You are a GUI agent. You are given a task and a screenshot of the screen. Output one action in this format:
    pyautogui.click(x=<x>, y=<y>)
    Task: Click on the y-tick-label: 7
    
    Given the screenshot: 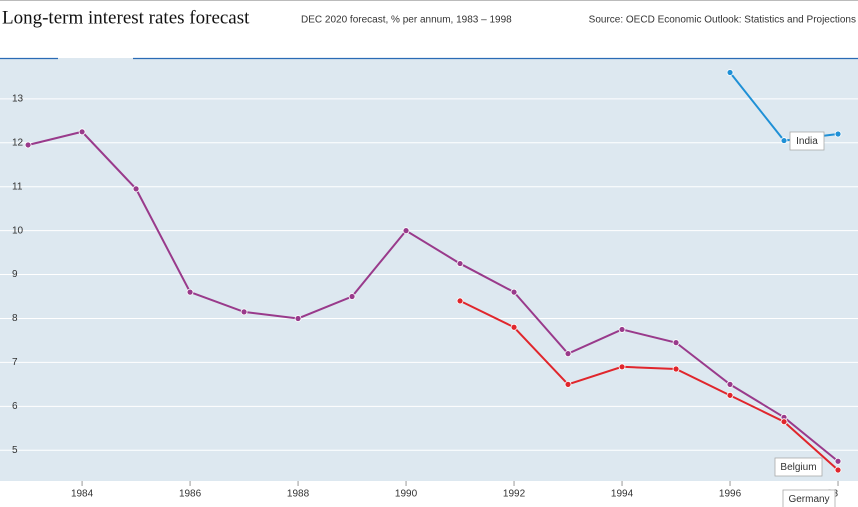 What is the action you would take?
    pyautogui.click(x=15, y=362)
    